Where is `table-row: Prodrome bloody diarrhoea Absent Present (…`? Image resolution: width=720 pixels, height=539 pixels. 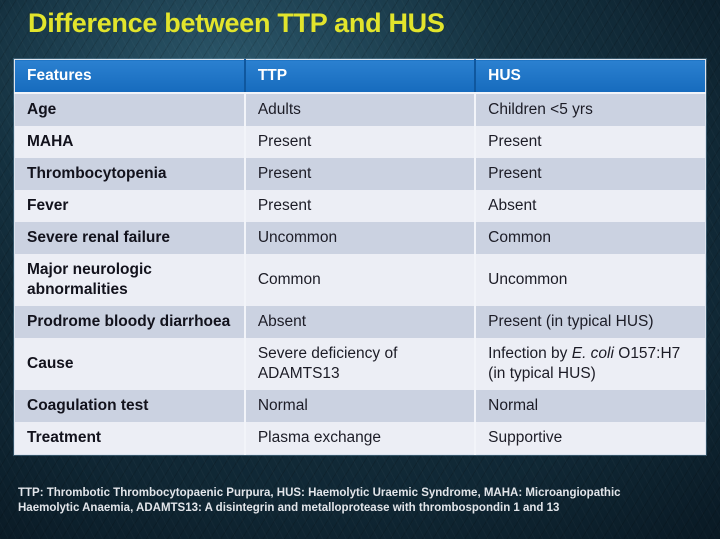
table-row: Prodrome bloody diarrhoea Absent Present (… is located at coordinates (360, 322).